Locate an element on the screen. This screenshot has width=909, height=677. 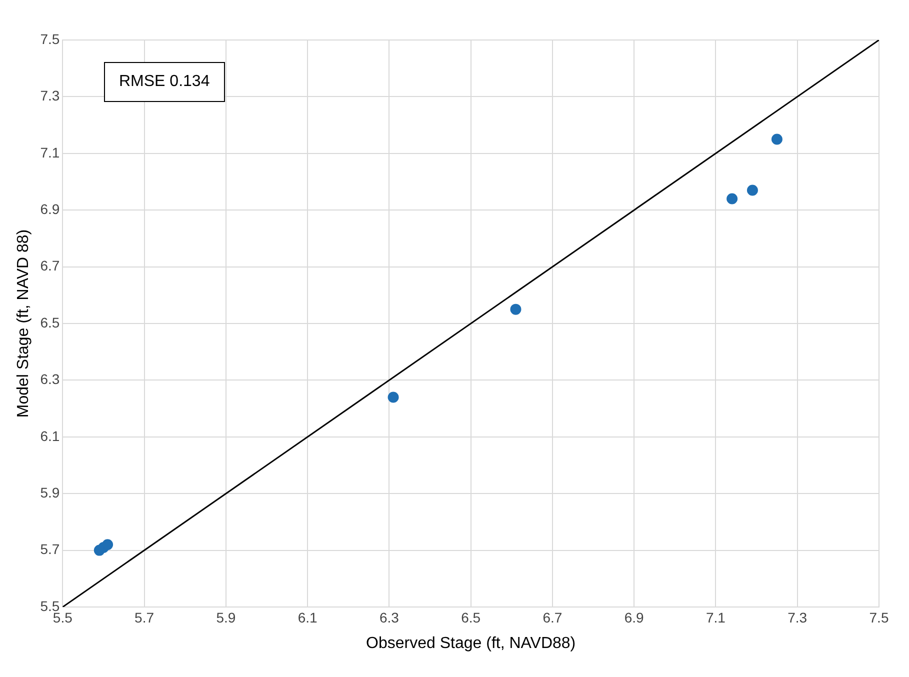
y-tick-label: 7.1 is located at coordinates (50, 152).